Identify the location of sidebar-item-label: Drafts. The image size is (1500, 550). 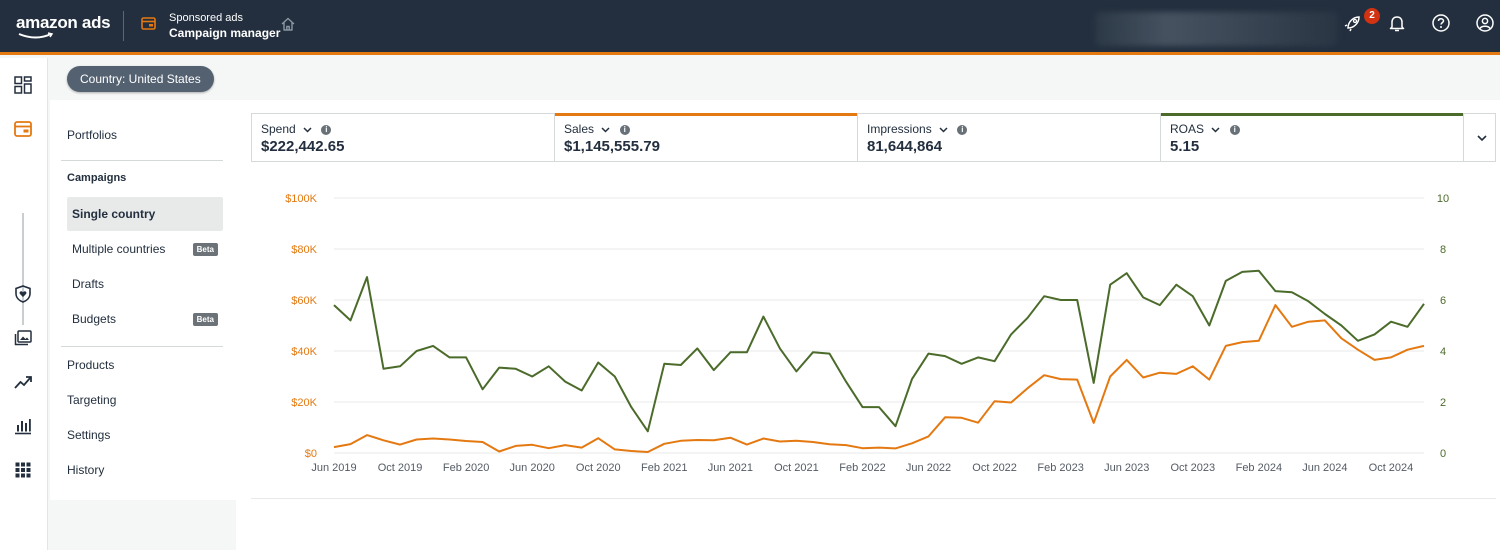
(88, 284).